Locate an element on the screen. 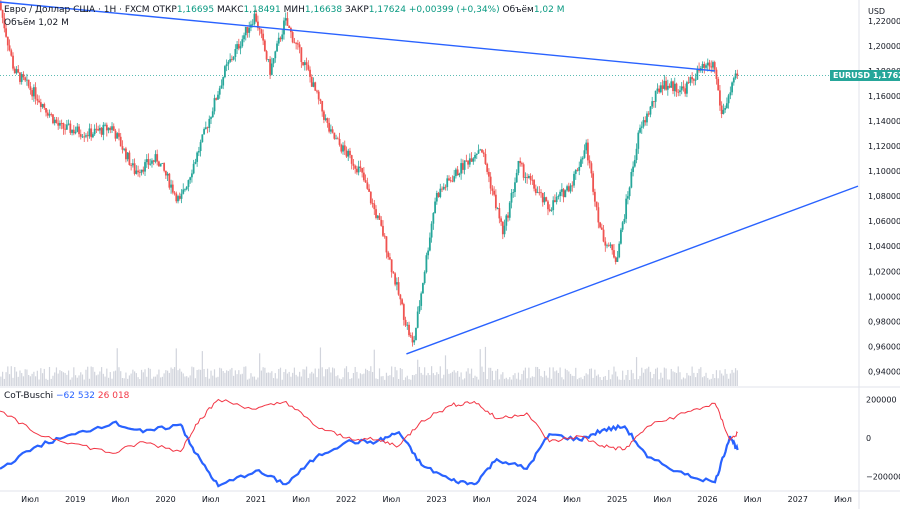 This screenshot has height=509, width=900. y-tick-label: 1,10000 is located at coordinates (884, 171).